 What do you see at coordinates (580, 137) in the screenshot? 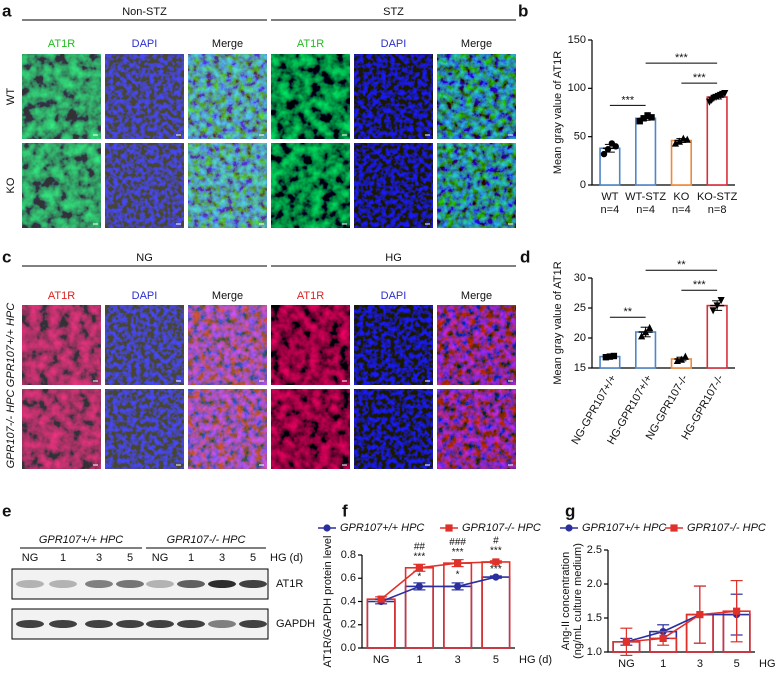
I see `y-tick-label: 50` at bounding box center [580, 137].